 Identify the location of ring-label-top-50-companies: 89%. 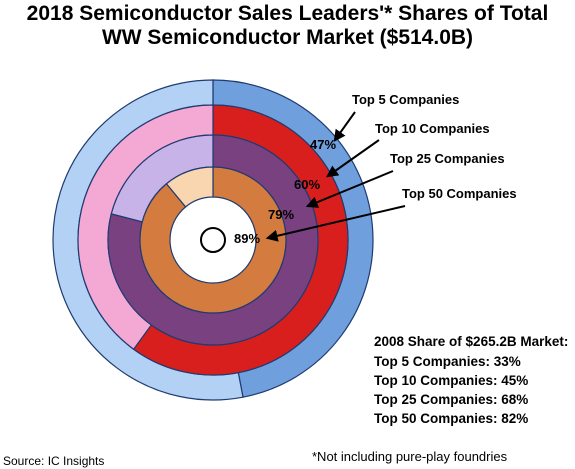
(247, 238).